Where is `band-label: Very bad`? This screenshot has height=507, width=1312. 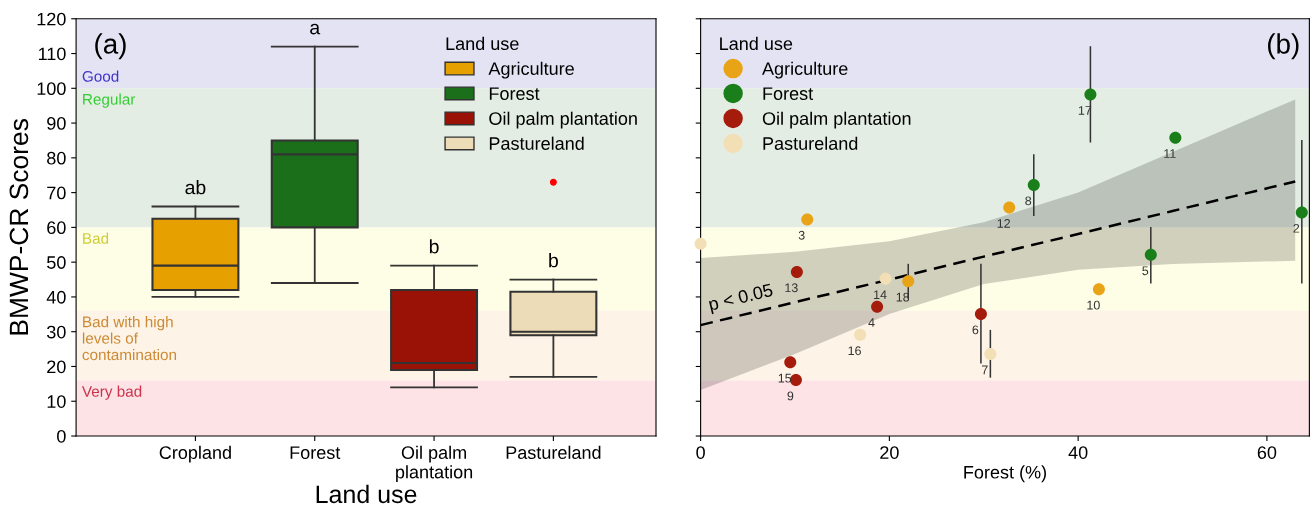 band-label: Very bad is located at coordinates (111, 392).